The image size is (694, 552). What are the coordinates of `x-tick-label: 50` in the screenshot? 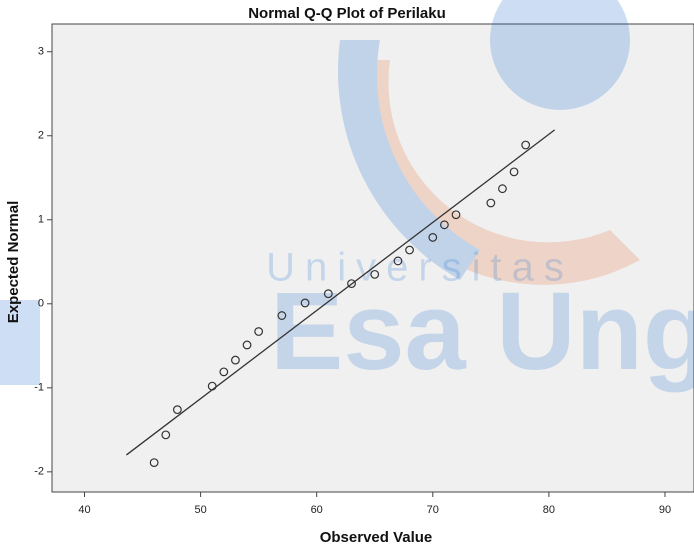 It's located at (200, 510).